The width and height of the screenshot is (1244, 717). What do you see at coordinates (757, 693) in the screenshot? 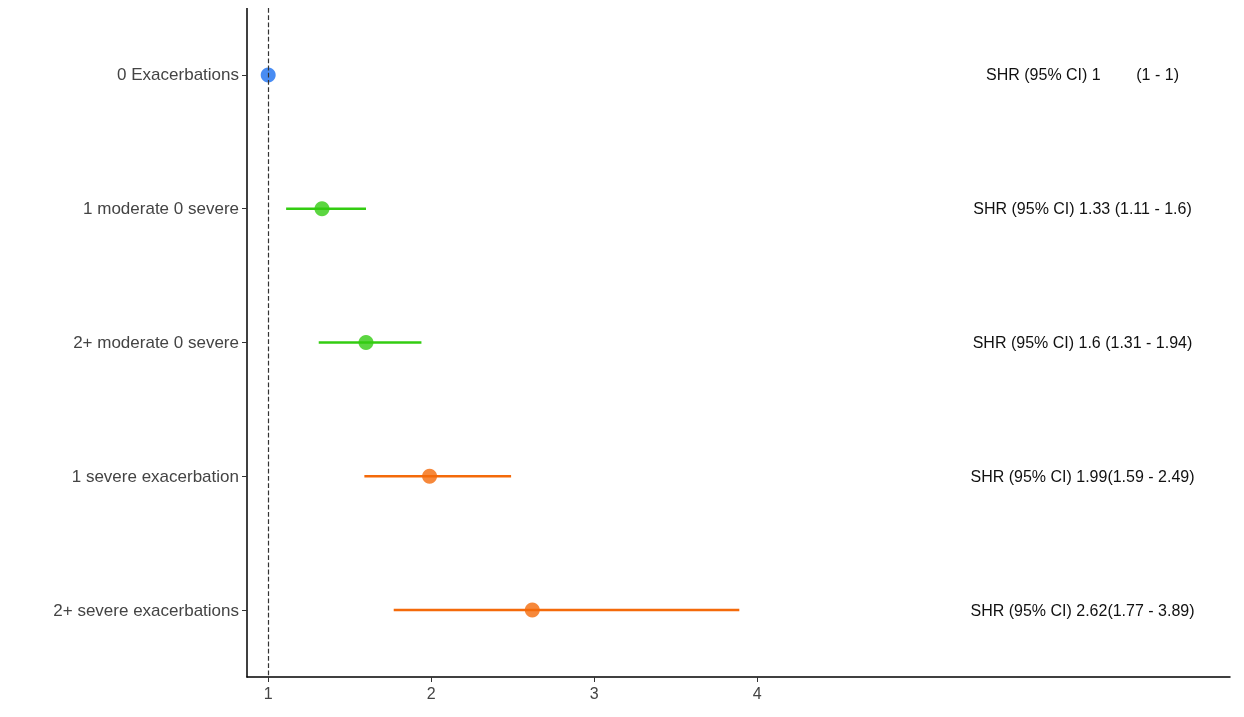
I see `x-tick-label: 4` at bounding box center [757, 693].